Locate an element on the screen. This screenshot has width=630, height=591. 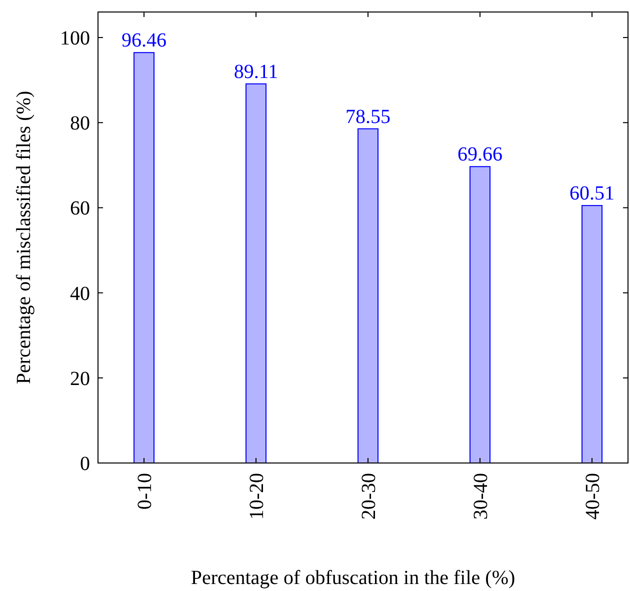
x-tick-label: 30-40 is located at coordinates (481, 496).